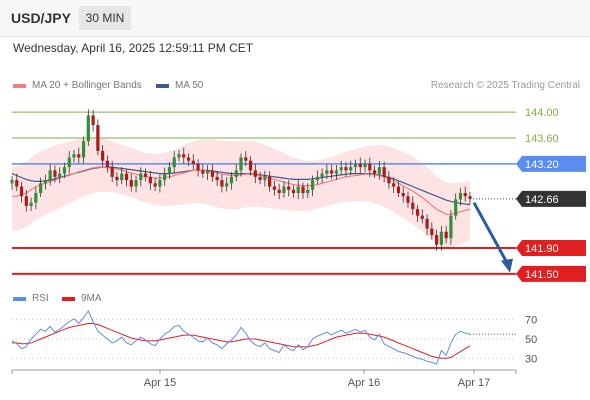  What do you see at coordinates (542, 139) in the screenshot?
I see `level-label-143.60: 143.60` at bounding box center [542, 139].